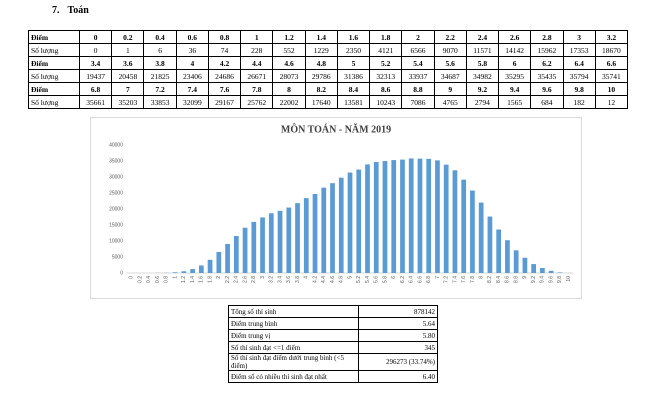 The image size is (654, 406). I want to click on summary-label: Tổng số thí sinh, so click(293, 311).